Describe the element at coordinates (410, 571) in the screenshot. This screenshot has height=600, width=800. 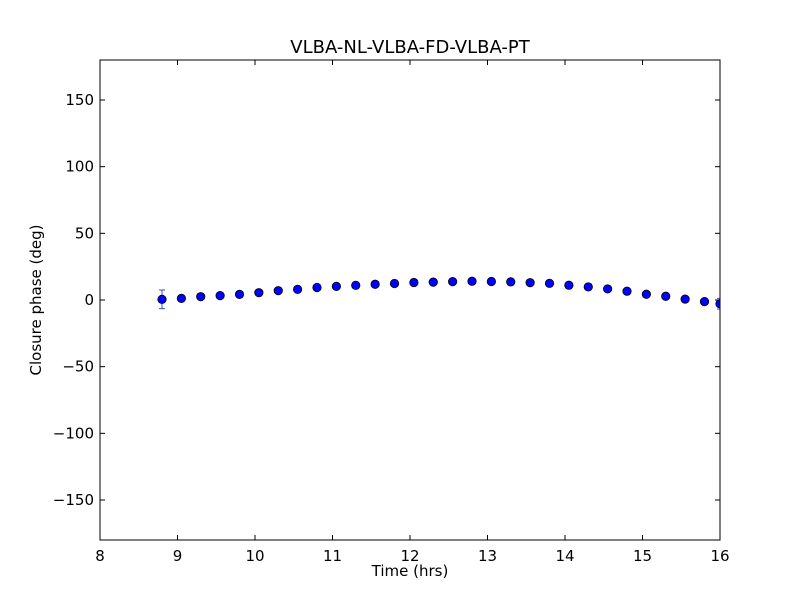
I see `x-axis-label: Time (hrs)` at that location.